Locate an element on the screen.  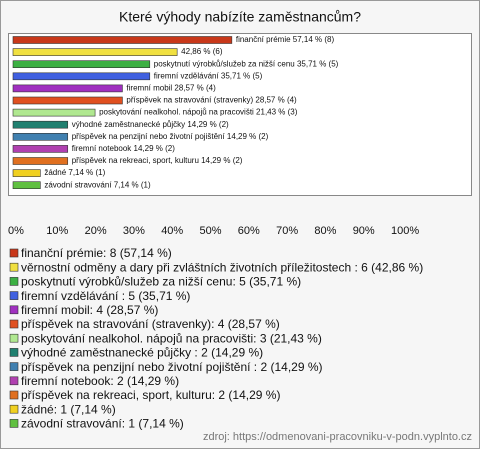
x-tick-label: 30% is located at coordinates (134, 231).